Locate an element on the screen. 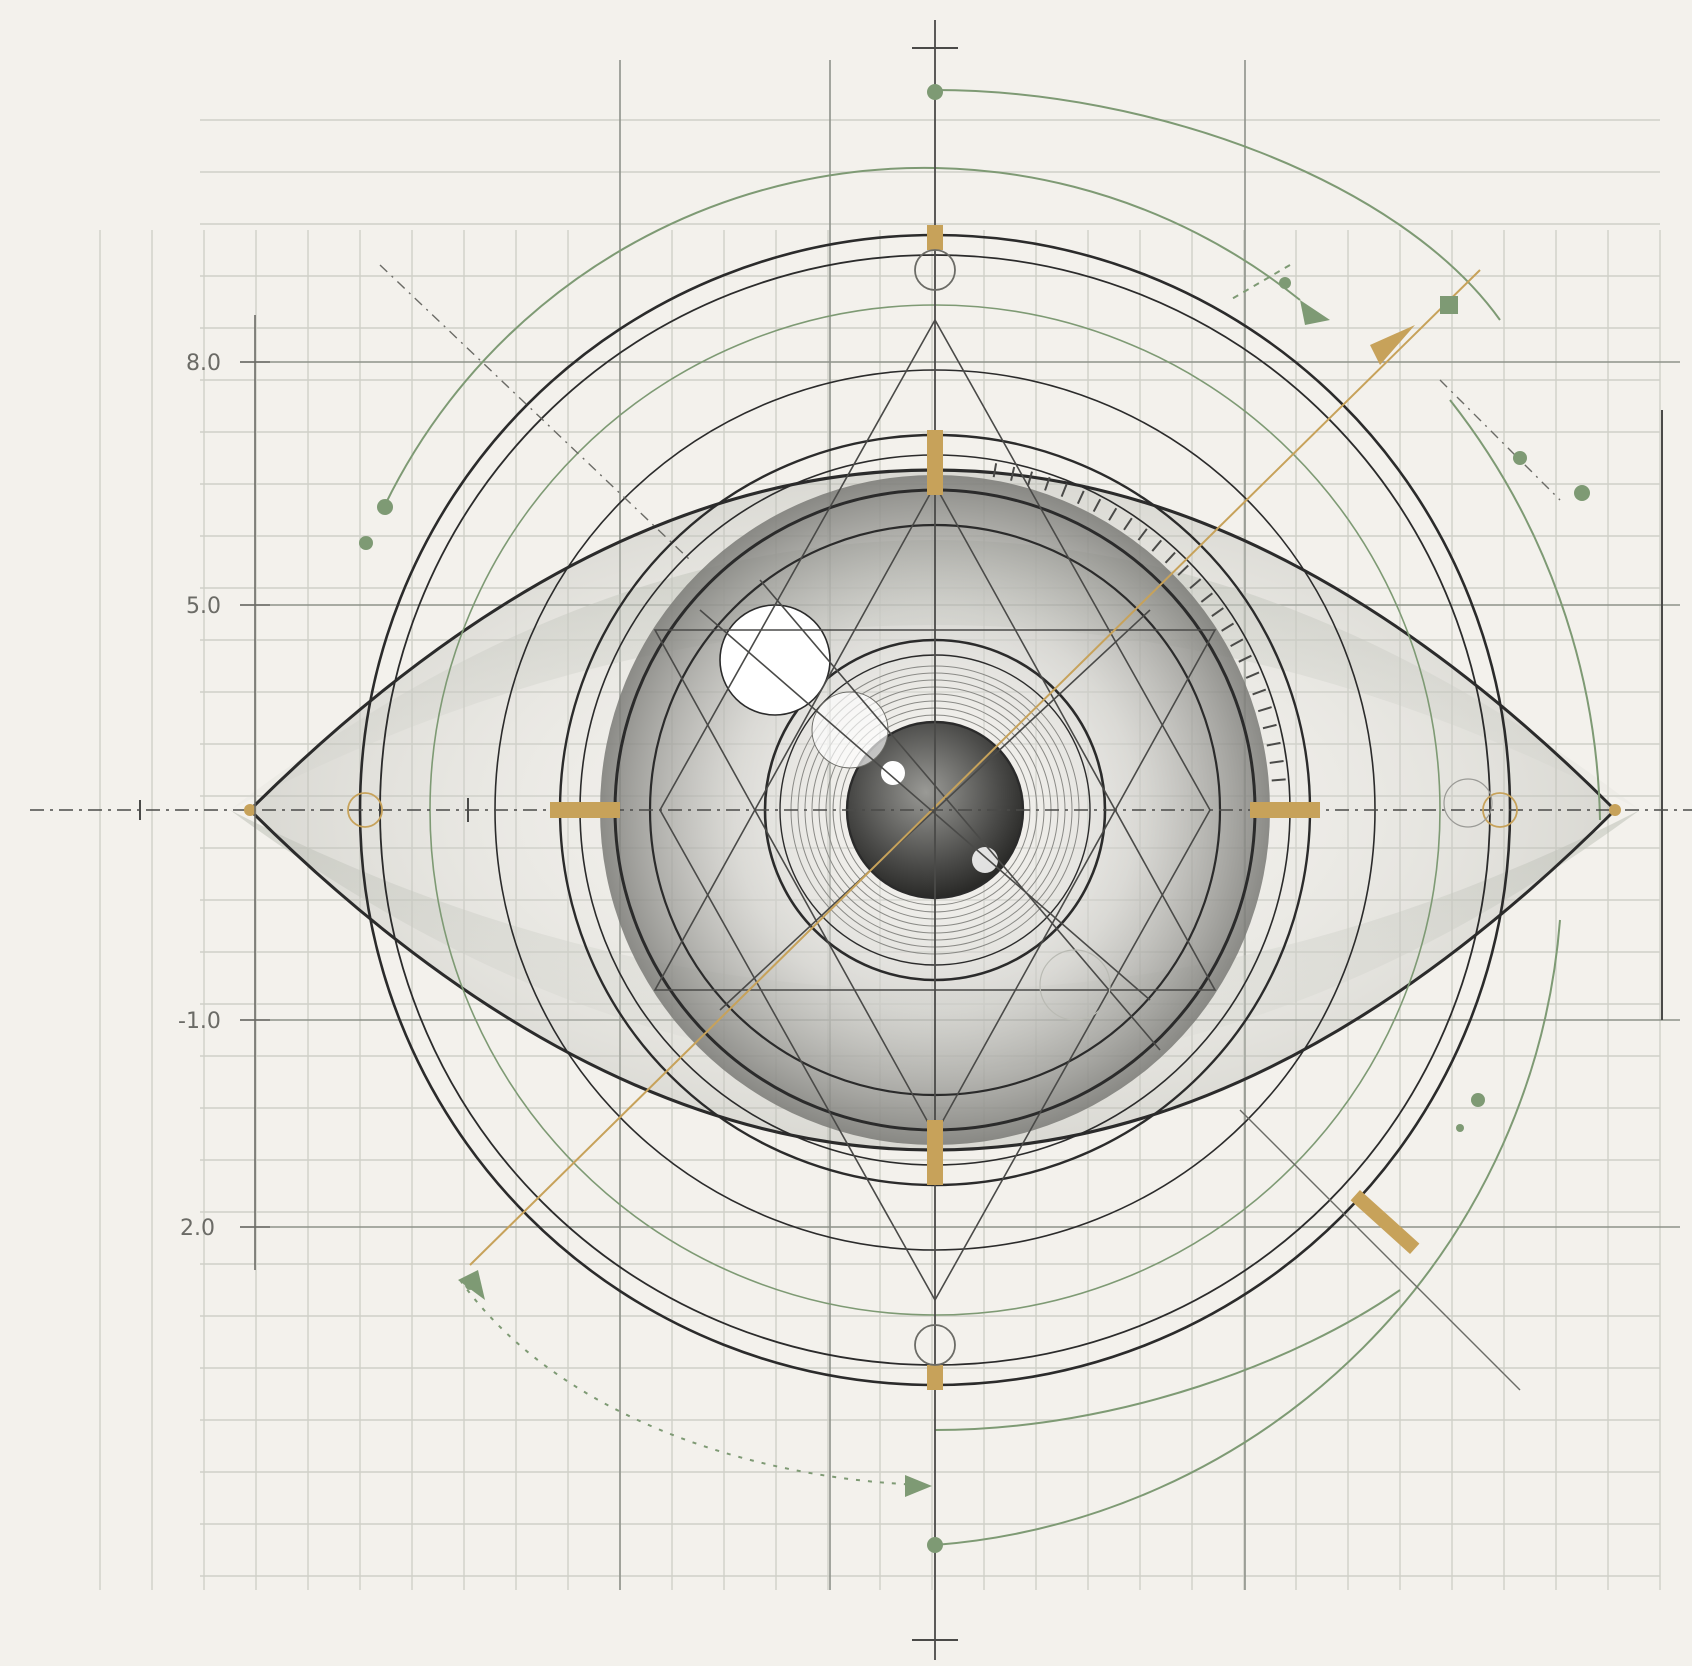  arrowhead-upper-right is located at coordinates (1392, 345).